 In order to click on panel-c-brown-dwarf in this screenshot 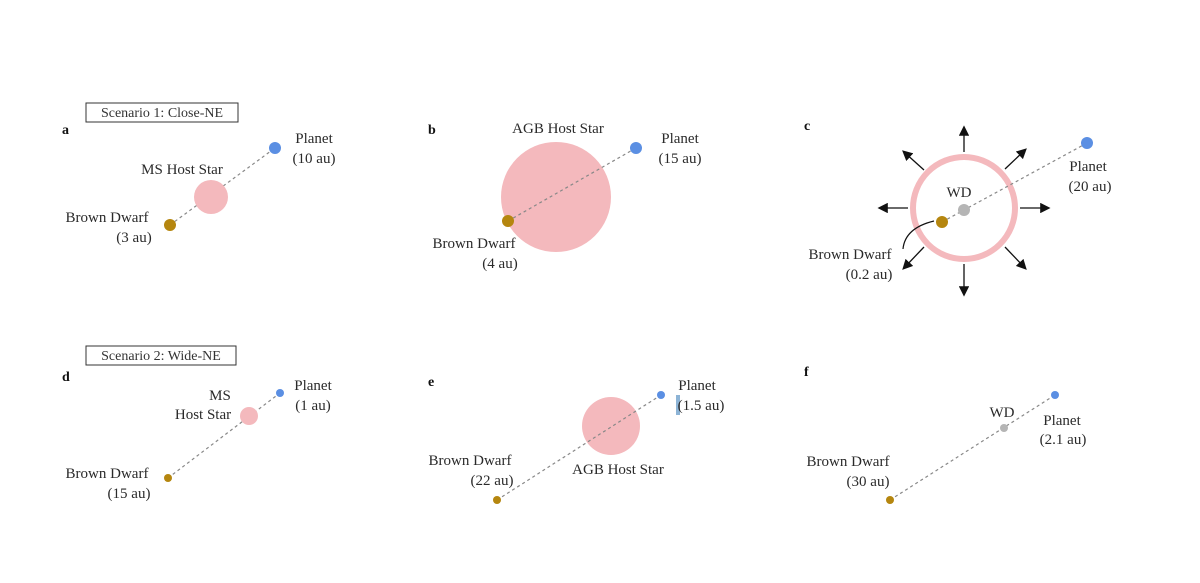, I will do `click(942, 222)`.